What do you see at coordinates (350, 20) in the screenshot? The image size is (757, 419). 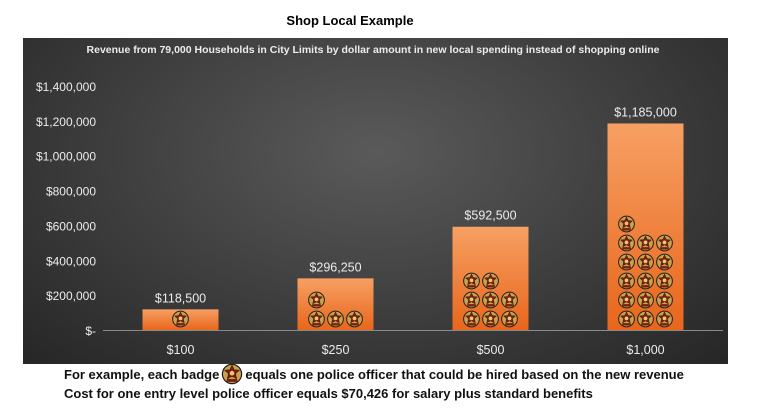 I see `page-title: Shop Local Example` at bounding box center [350, 20].